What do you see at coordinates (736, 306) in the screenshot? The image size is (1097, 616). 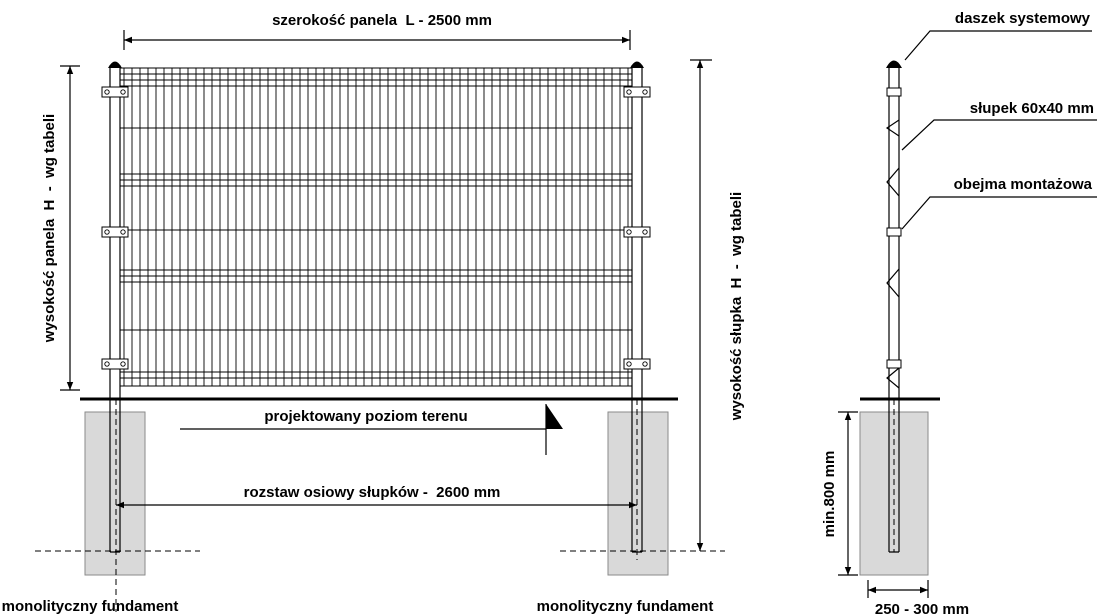 I see `post-height-label: wysokość słupka H - wg tabeli` at bounding box center [736, 306].